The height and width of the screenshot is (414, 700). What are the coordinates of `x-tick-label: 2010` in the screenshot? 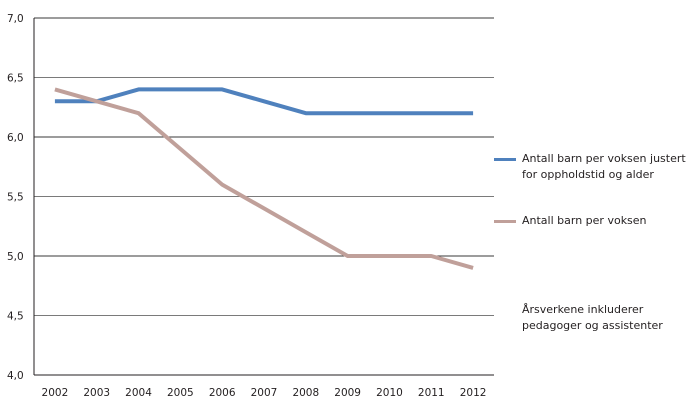 It's located at (389, 393).